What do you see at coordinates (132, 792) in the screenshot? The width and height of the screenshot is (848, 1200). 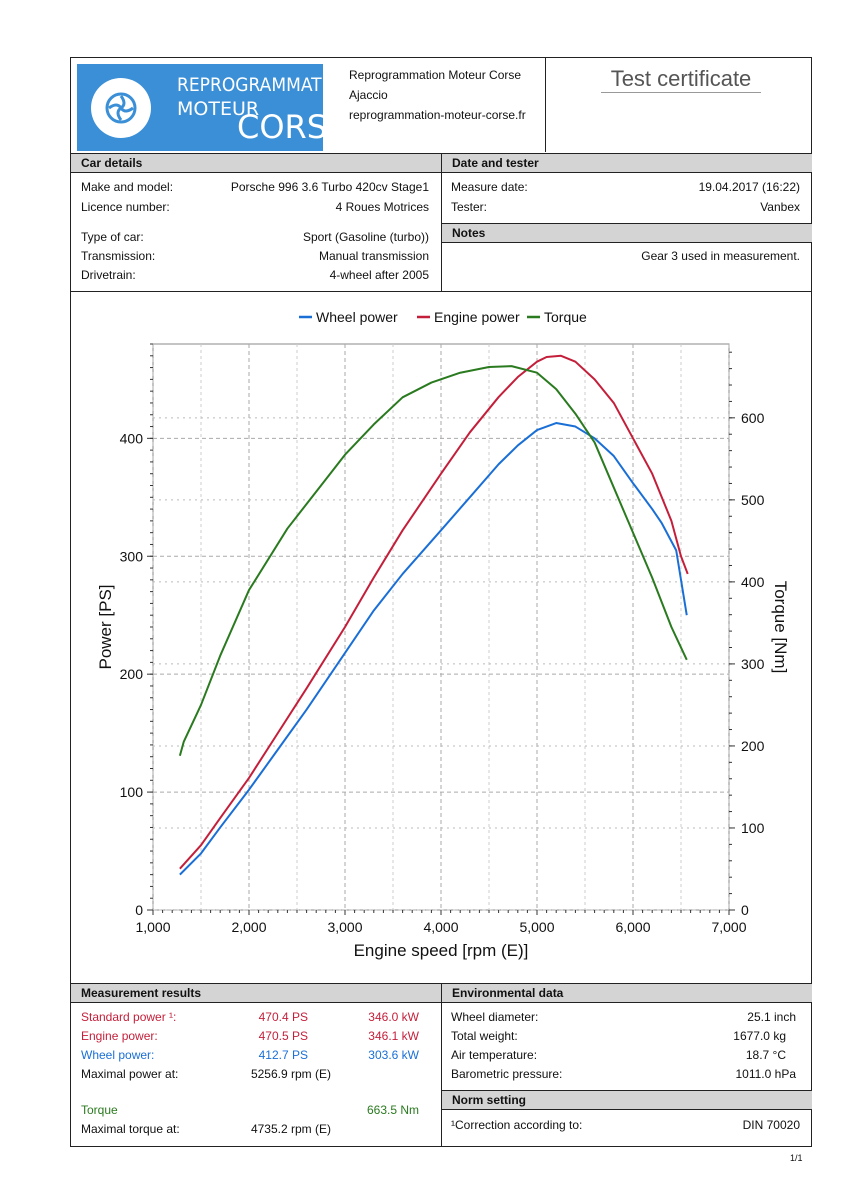 I see `y-tick-label: 100` at bounding box center [132, 792].